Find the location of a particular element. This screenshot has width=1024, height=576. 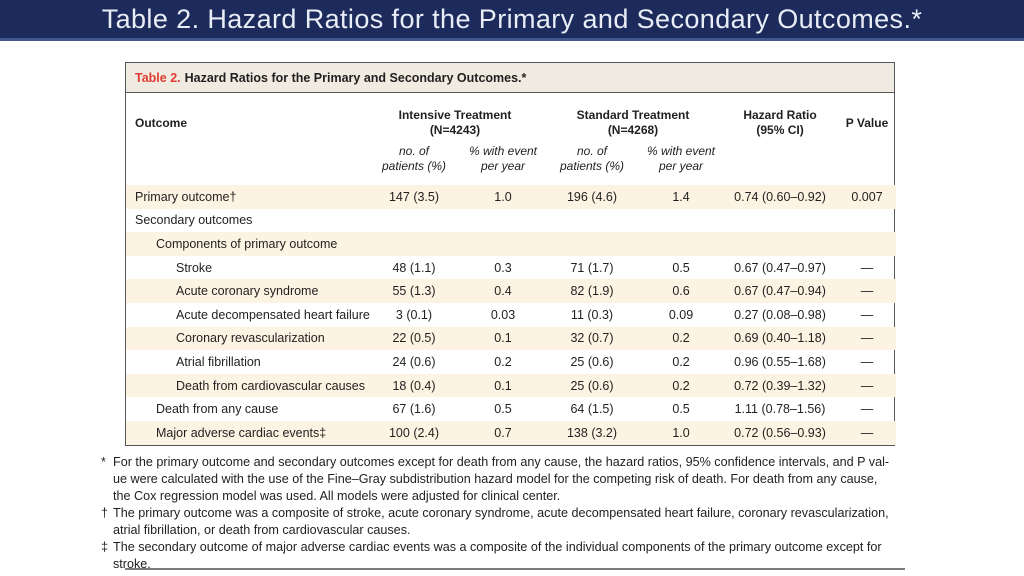

cell-intensive-no-patients: 67 (1.6) is located at coordinates (414, 409).